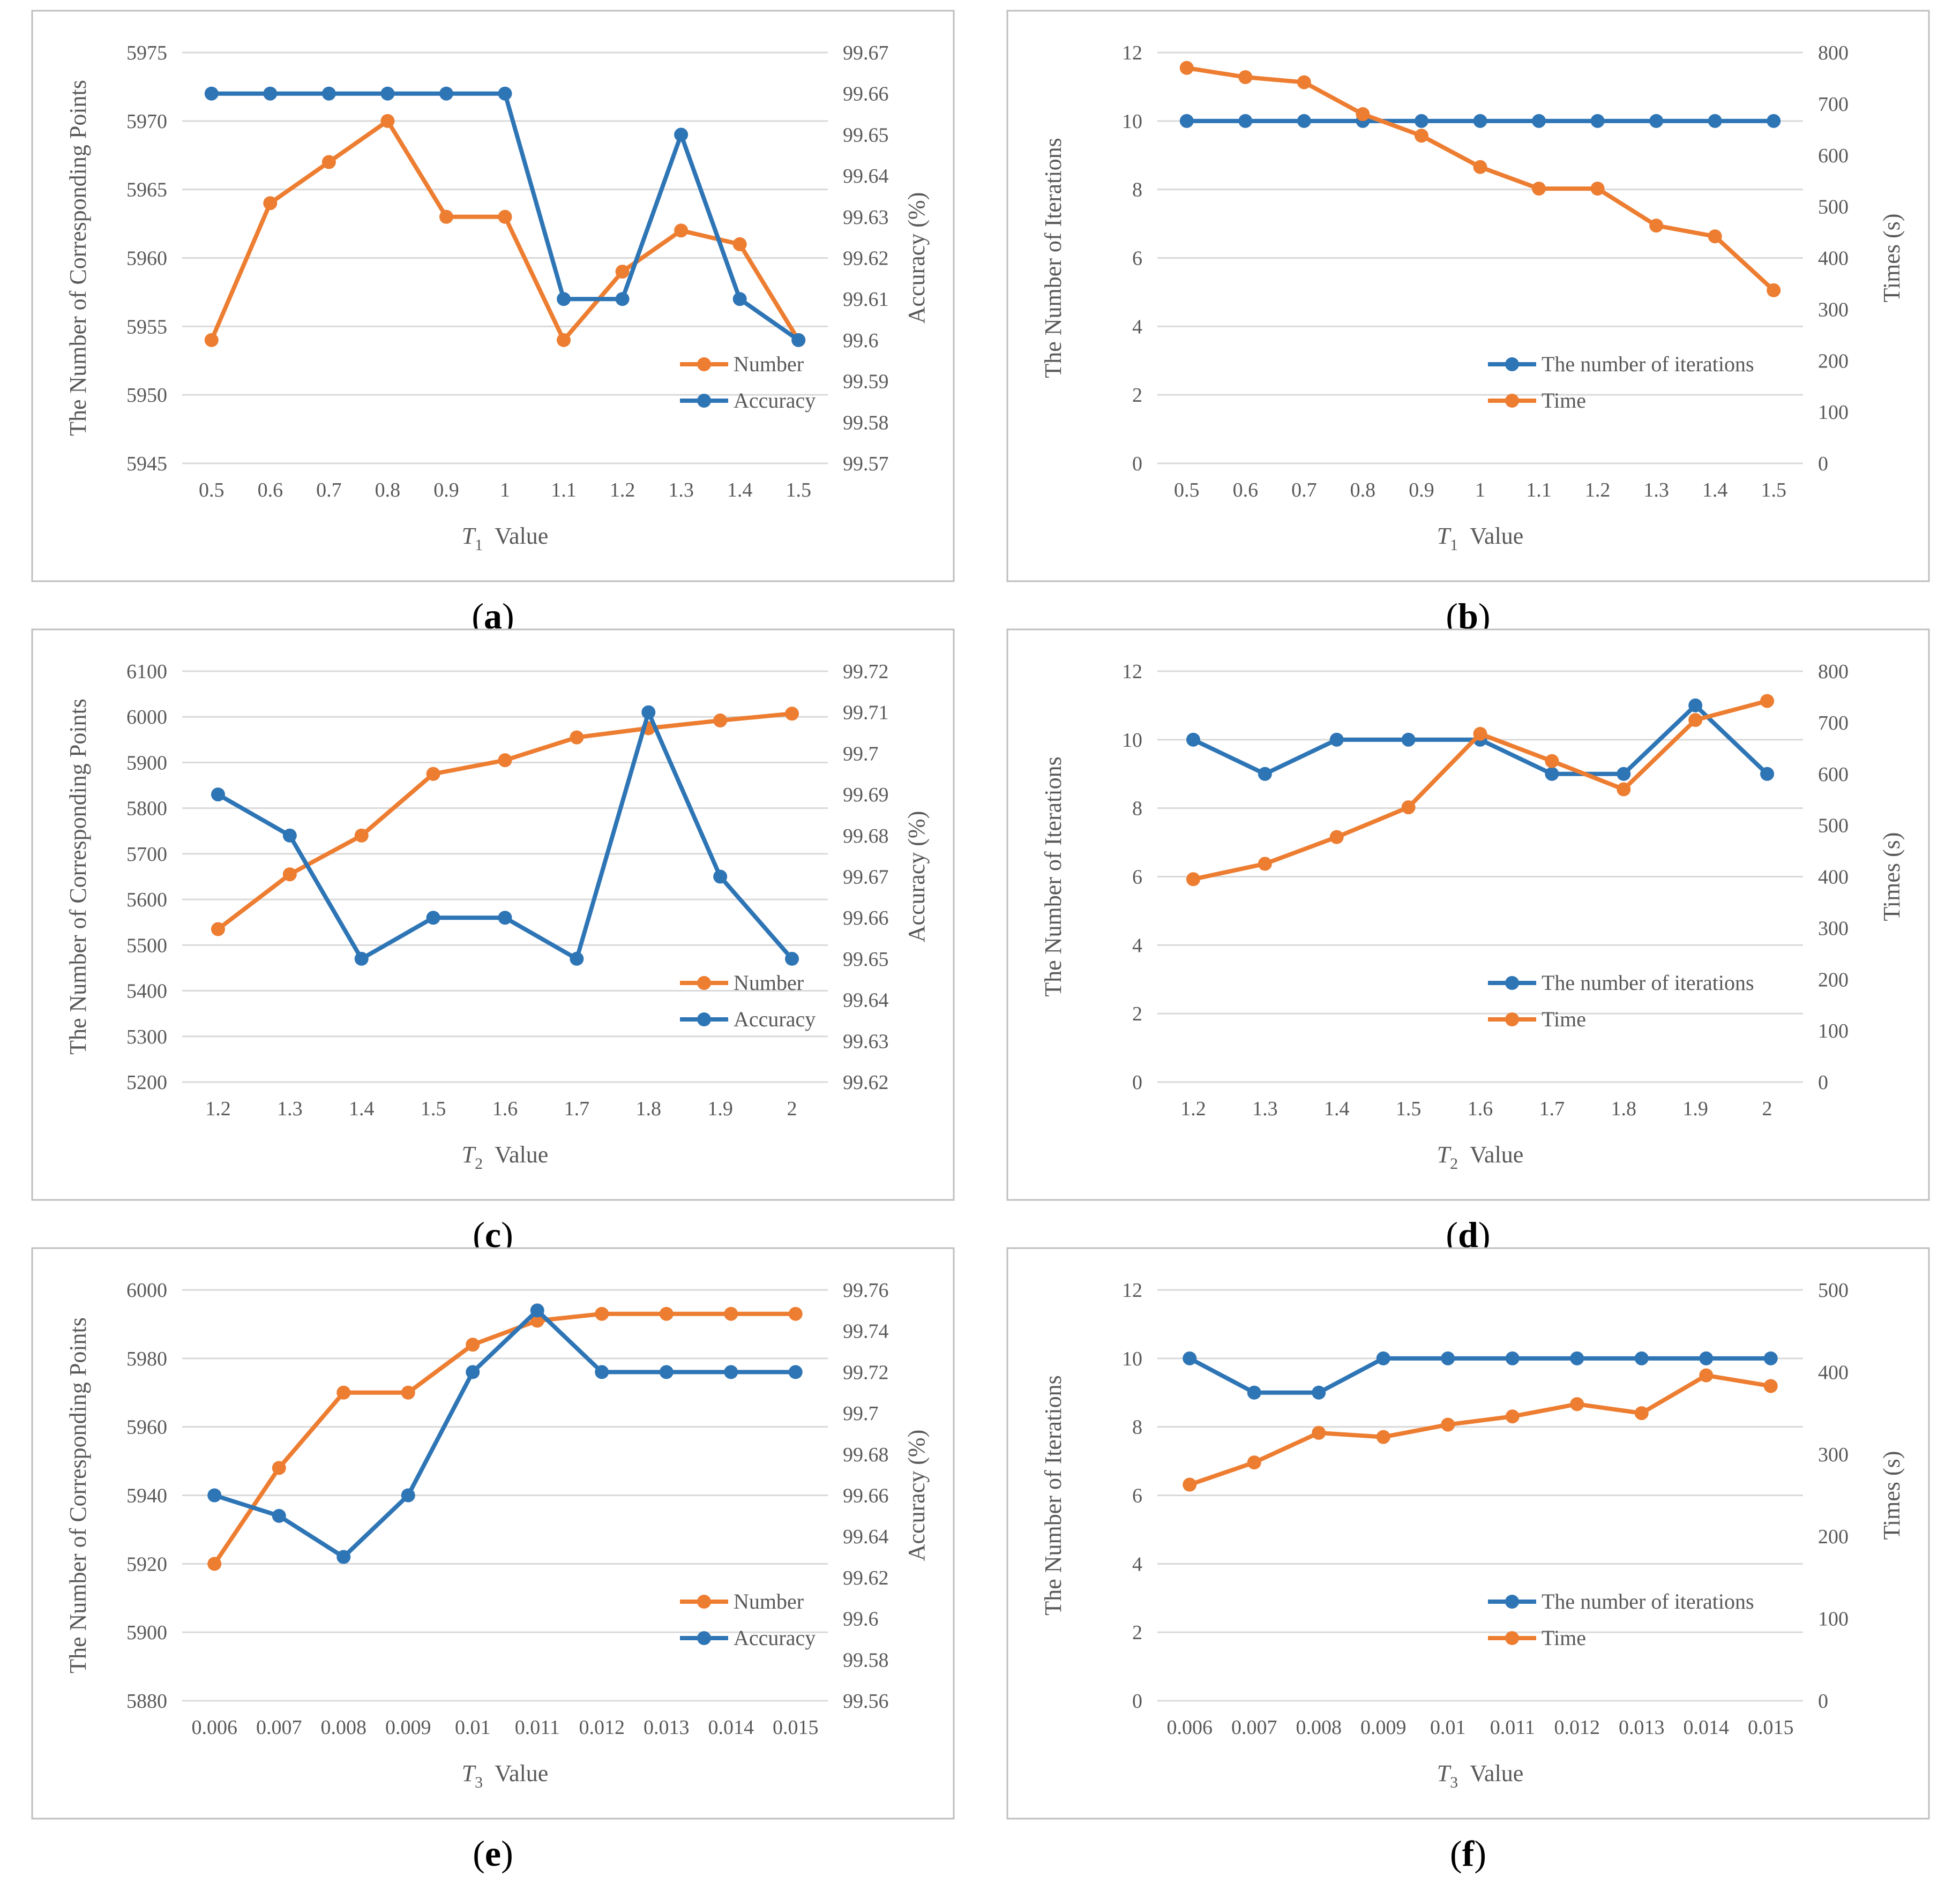 The image size is (1960, 1892). What do you see at coordinates (1833, 105) in the screenshot?
I see `y2-tick-label: 700` at bounding box center [1833, 105].